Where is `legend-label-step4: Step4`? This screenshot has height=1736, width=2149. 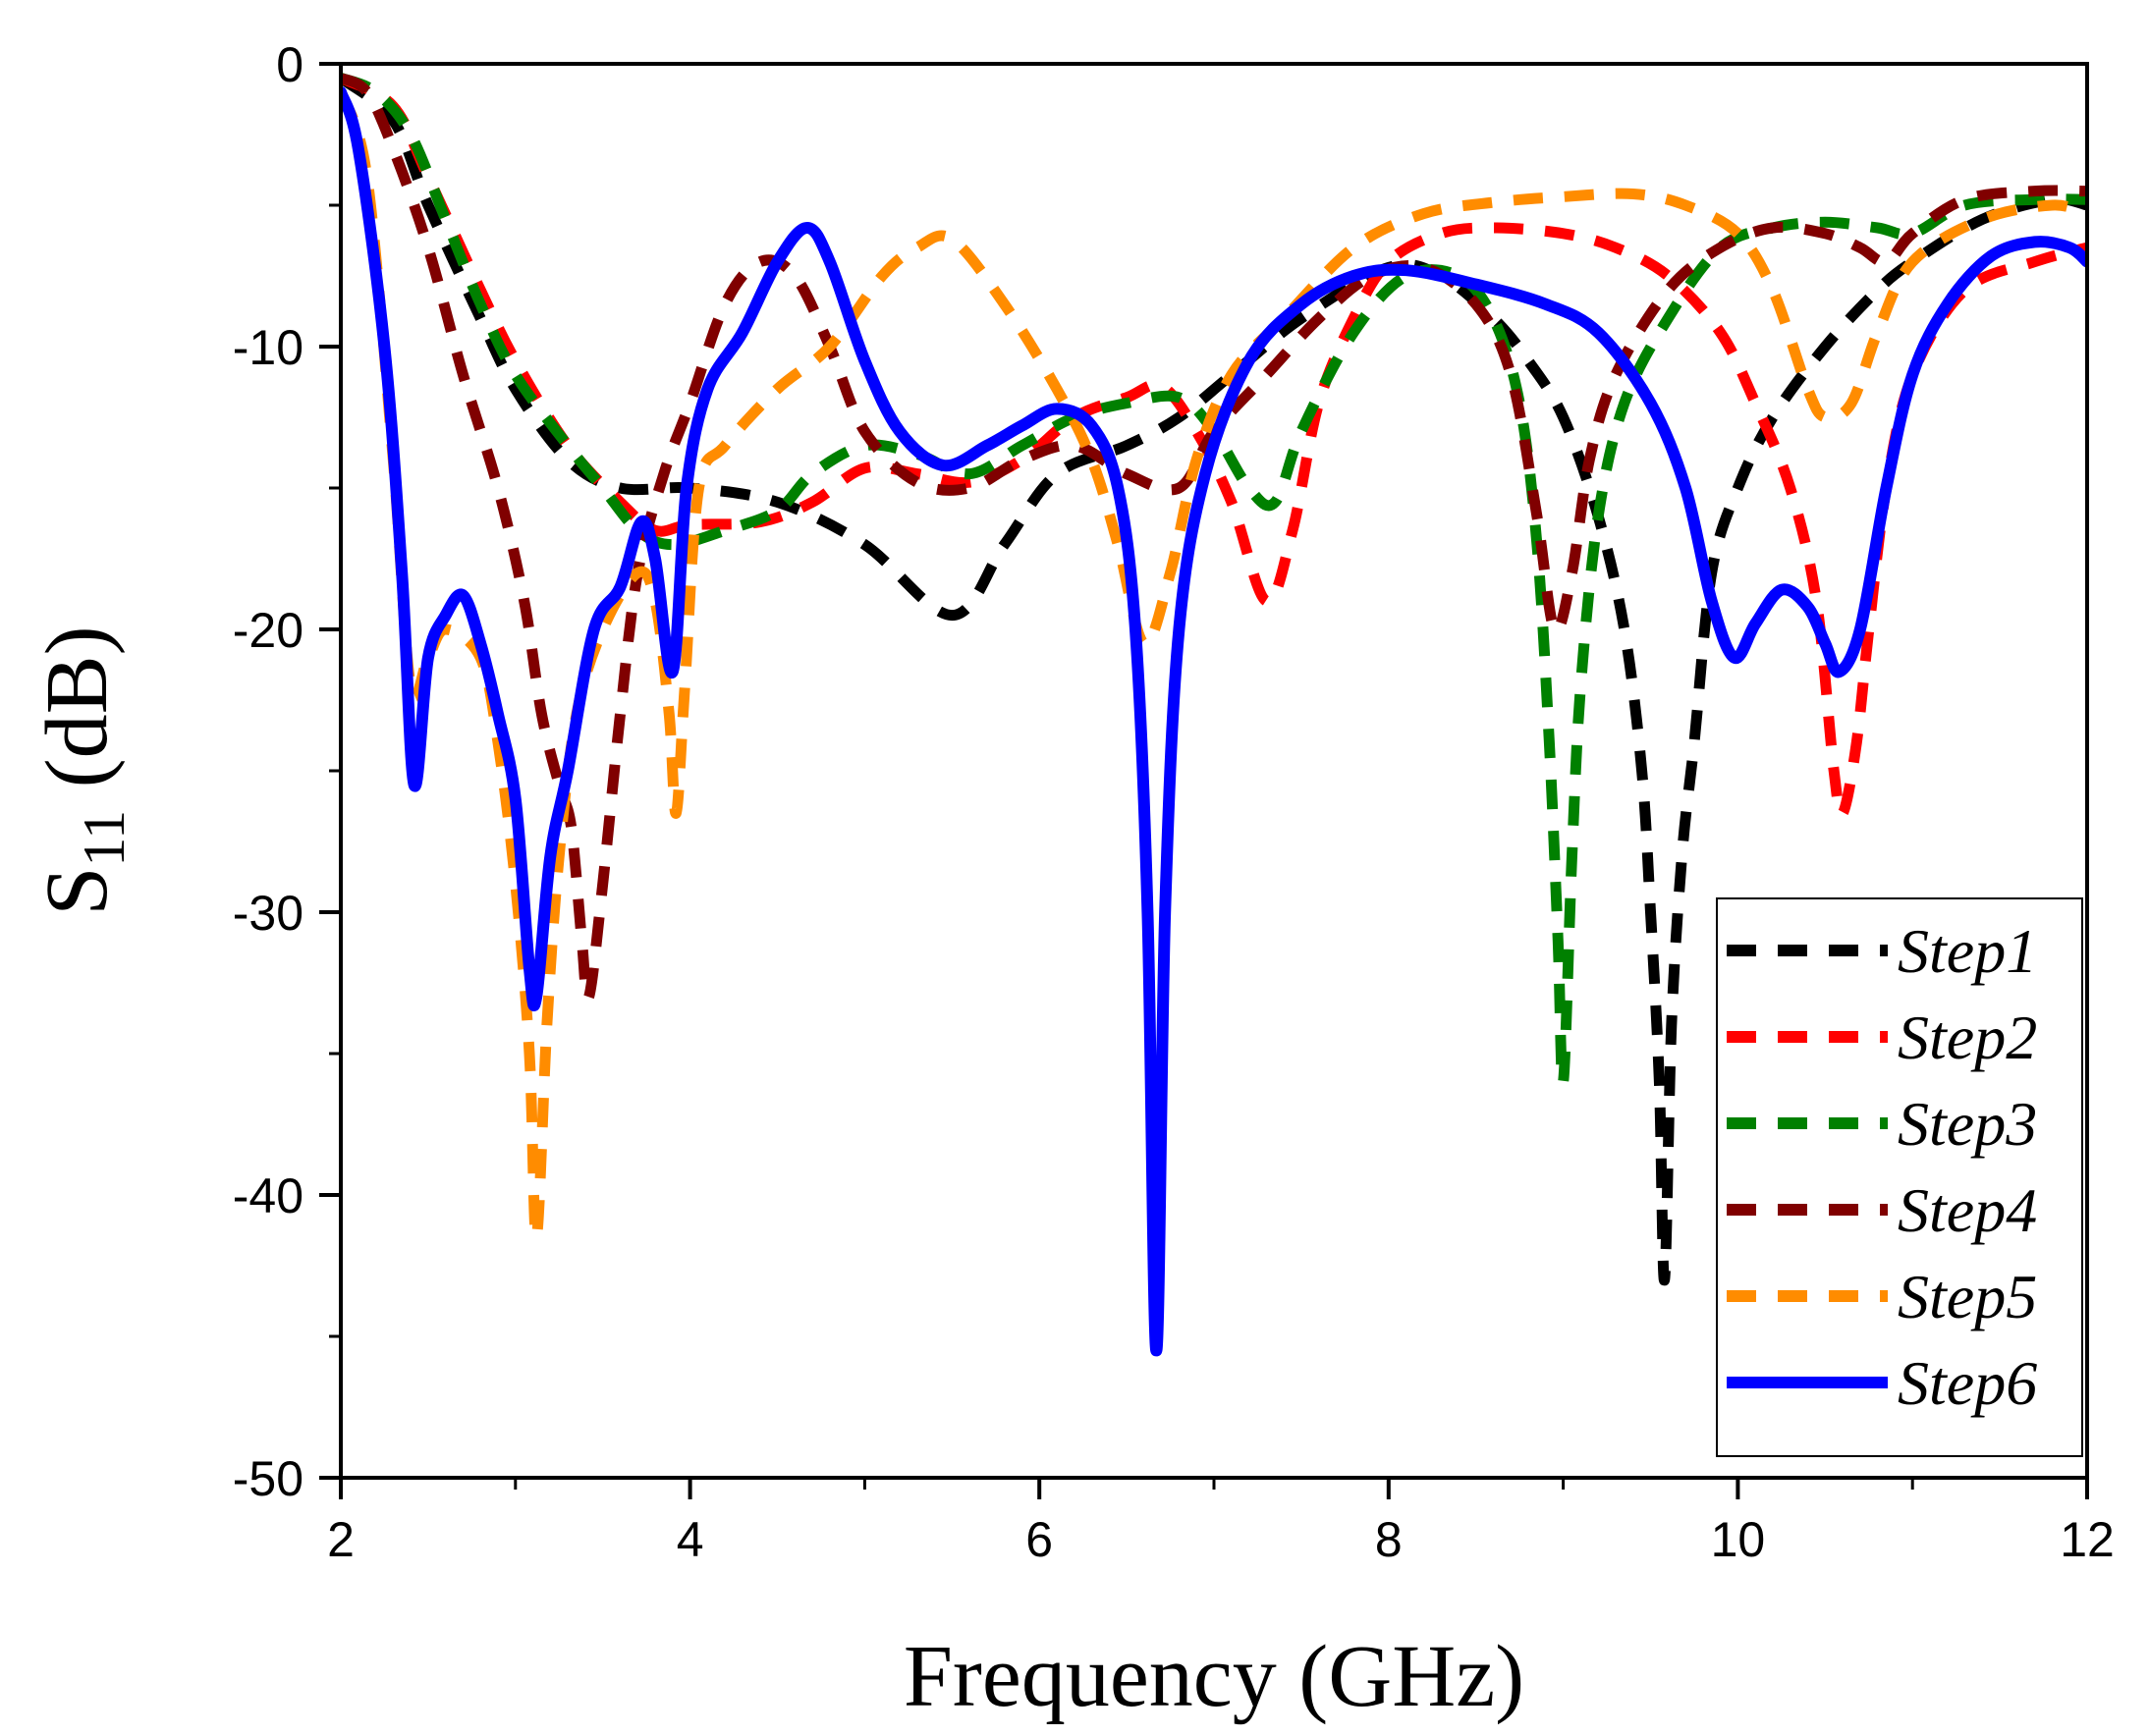
legend-label-step4: Step4 is located at coordinates (1967, 1210).